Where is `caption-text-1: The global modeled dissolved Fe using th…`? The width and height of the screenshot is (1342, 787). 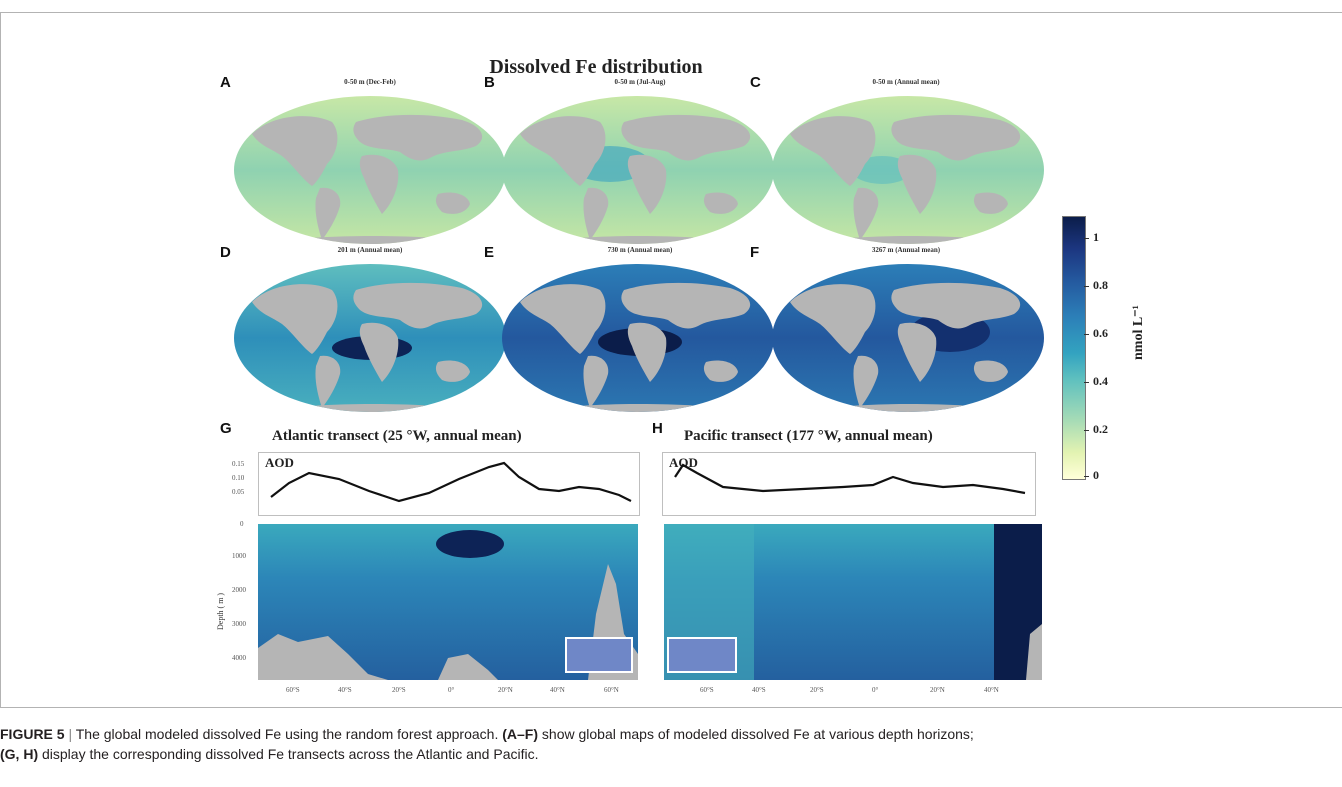 caption-text-1: The global modeled dissolved Fe using th… is located at coordinates (287, 734).